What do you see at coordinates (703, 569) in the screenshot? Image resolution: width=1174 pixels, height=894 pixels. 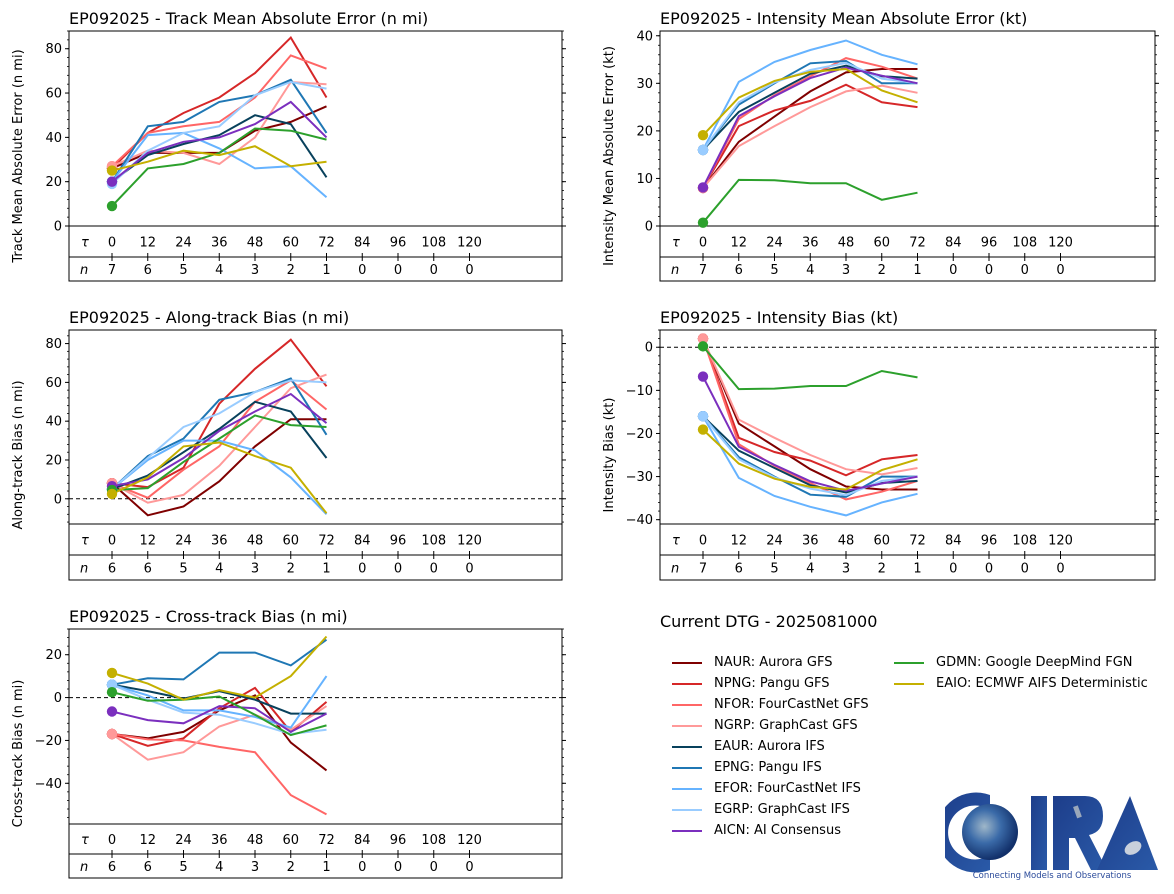 I see `sample-count-label: 7` at bounding box center [703, 569].